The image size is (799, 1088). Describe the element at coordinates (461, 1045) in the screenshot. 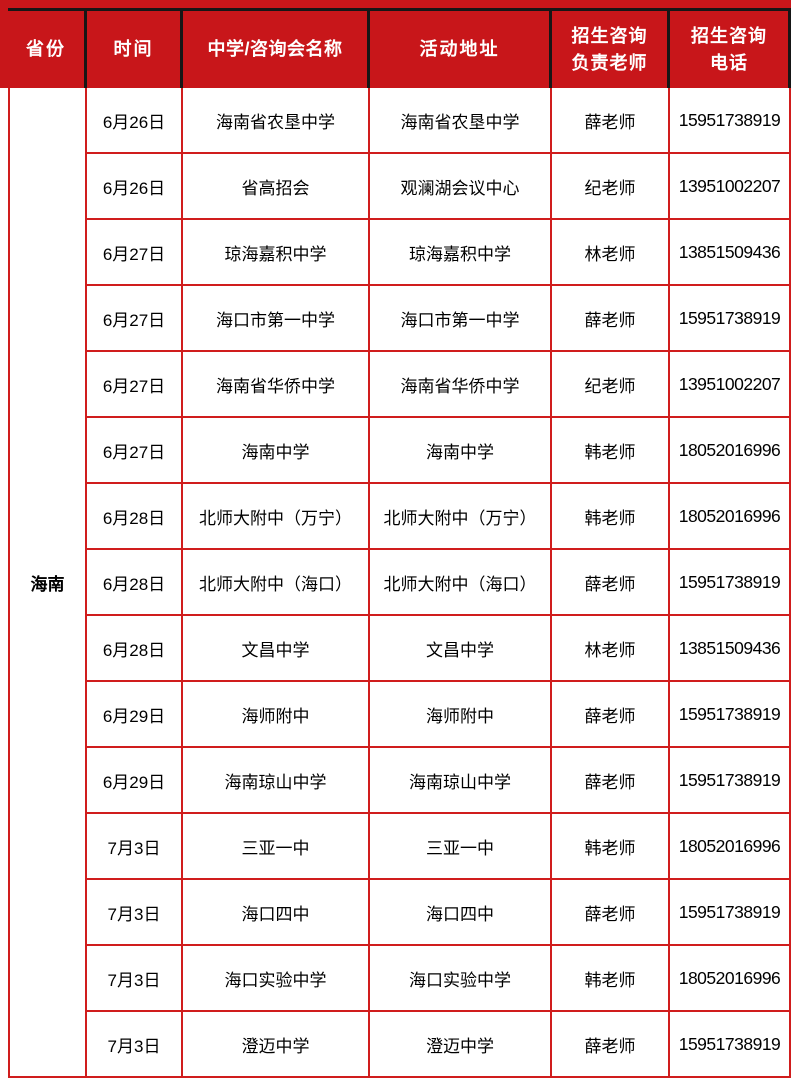

I see `cell-venue: 澄迈中学` at that location.